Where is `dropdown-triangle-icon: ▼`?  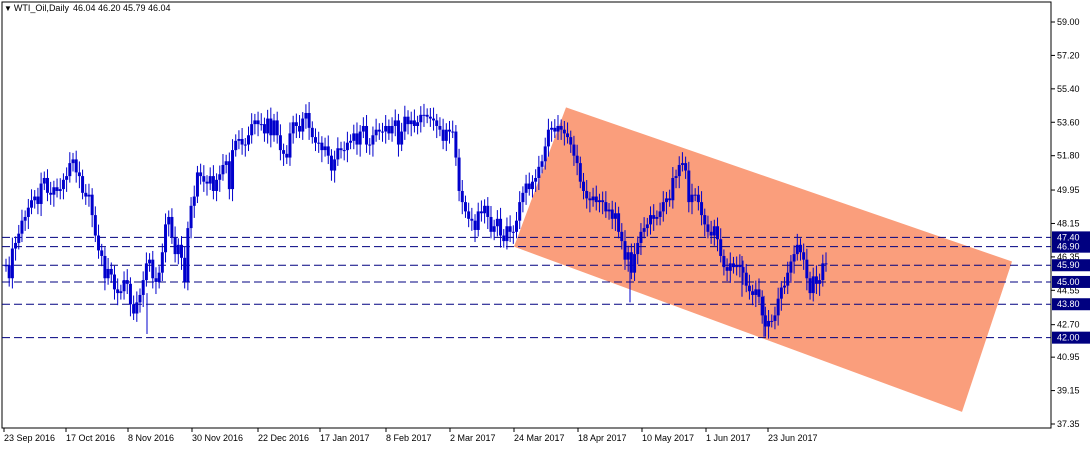
dropdown-triangle-icon: ▼ is located at coordinates (8, 8).